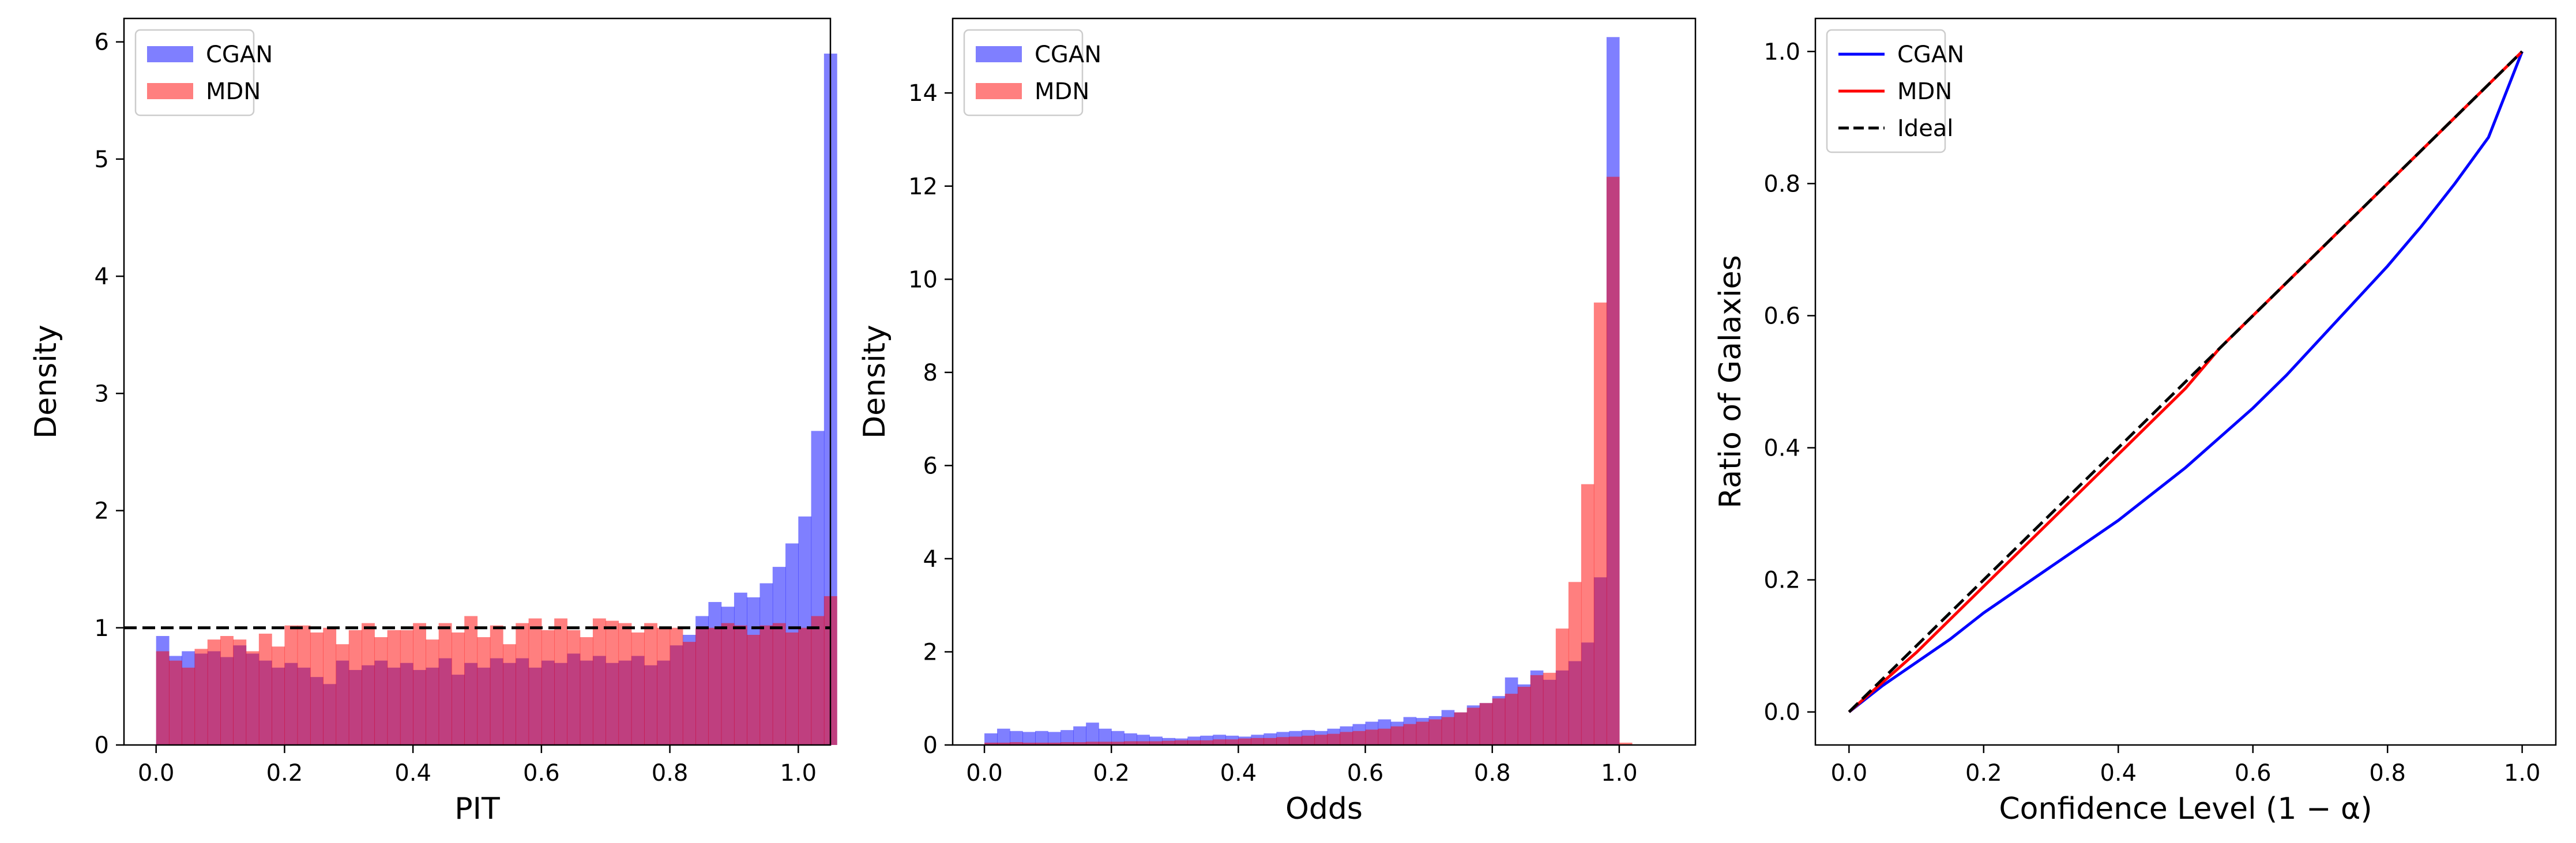  What do you see at coordinates (923, 93) in the screenshot?
I see `y-tick-label: 14` at bounding box center [923, 93].